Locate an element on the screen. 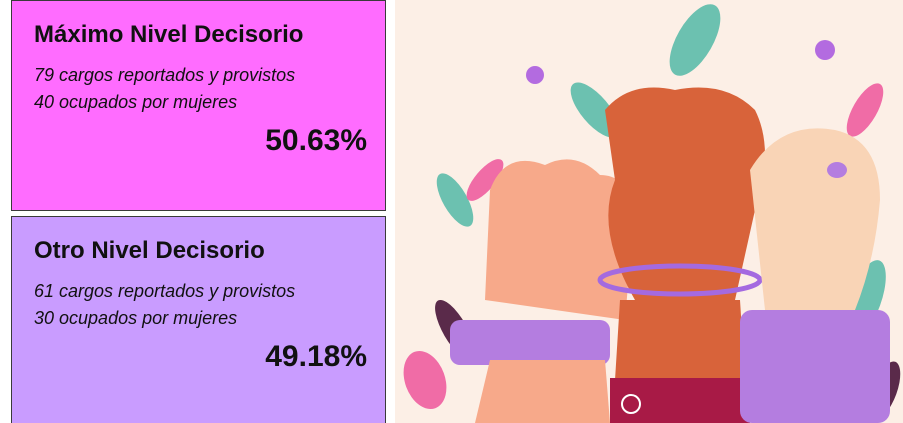 The width and height of the screenshot is (903, 423). card-line: 40 ocupados por mujeres is located at coordinates (136, 102).